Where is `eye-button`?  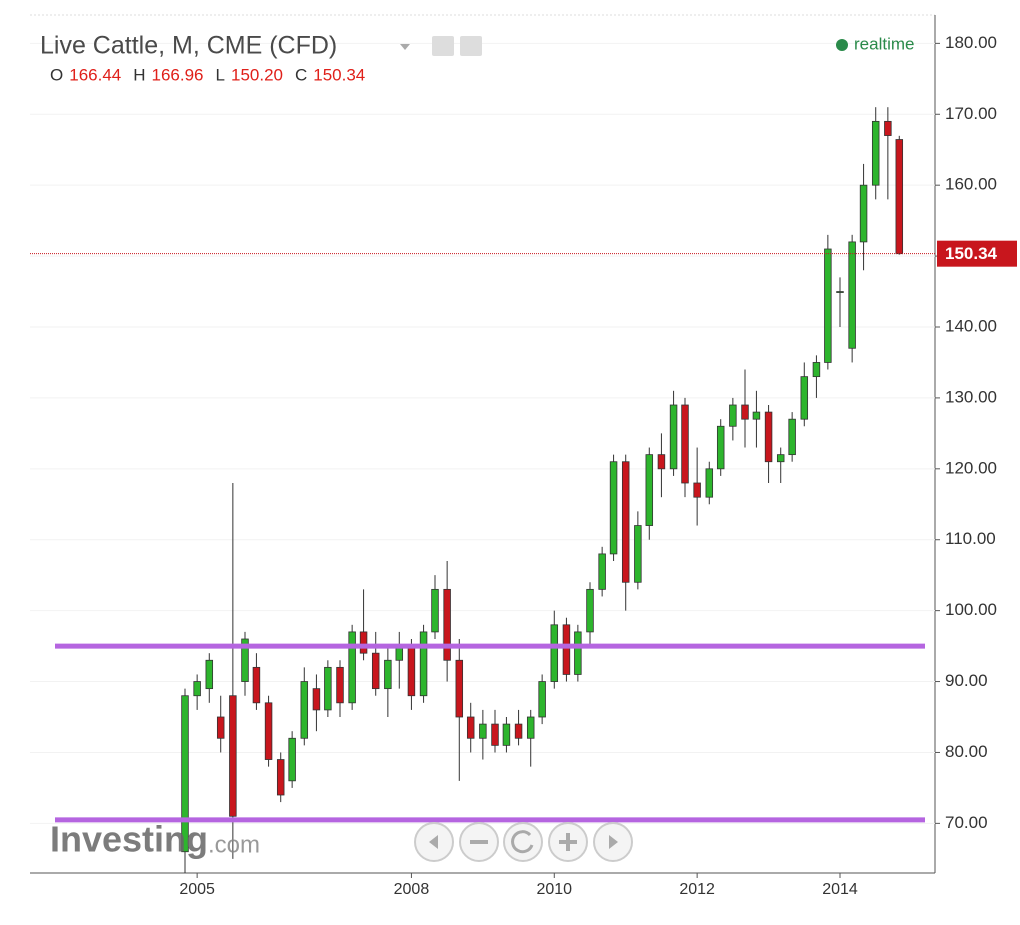
eye-button is located at coordinates (443, 46).